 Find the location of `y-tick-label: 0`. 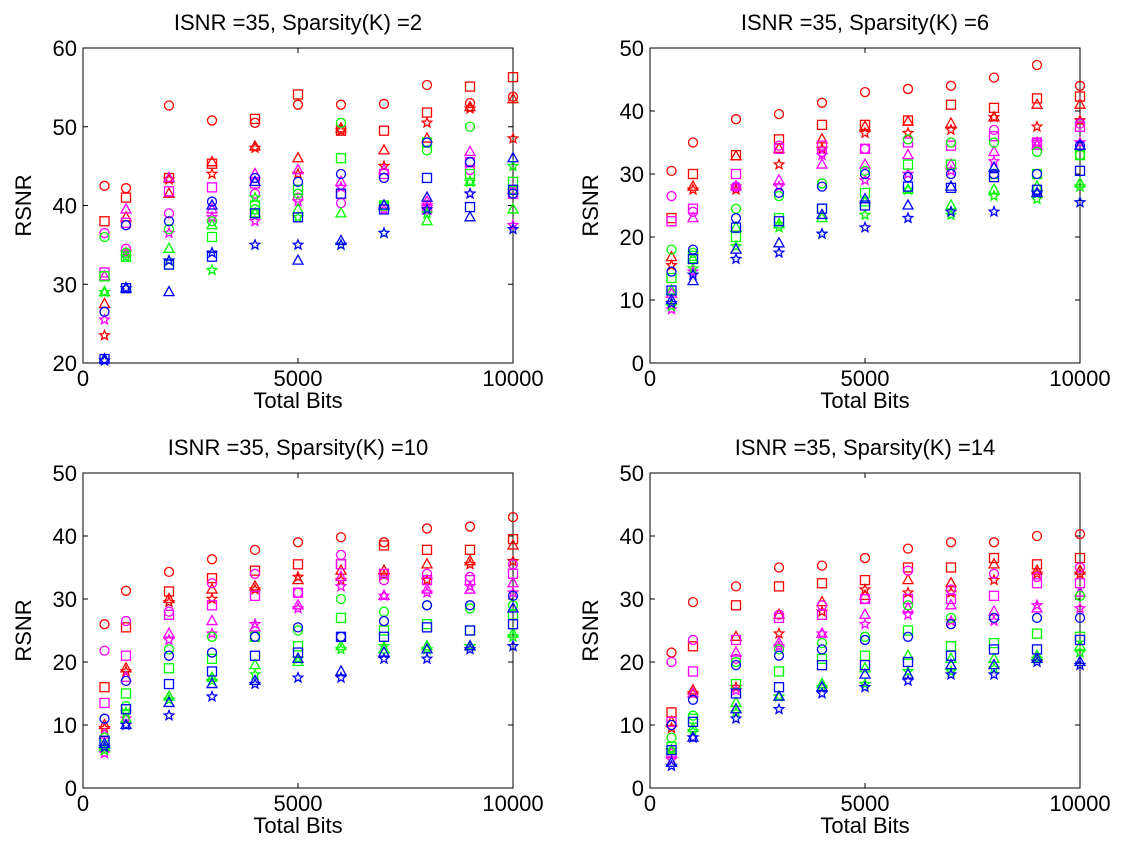

y-tick-label: 0 is located at coordinates (638, 363).